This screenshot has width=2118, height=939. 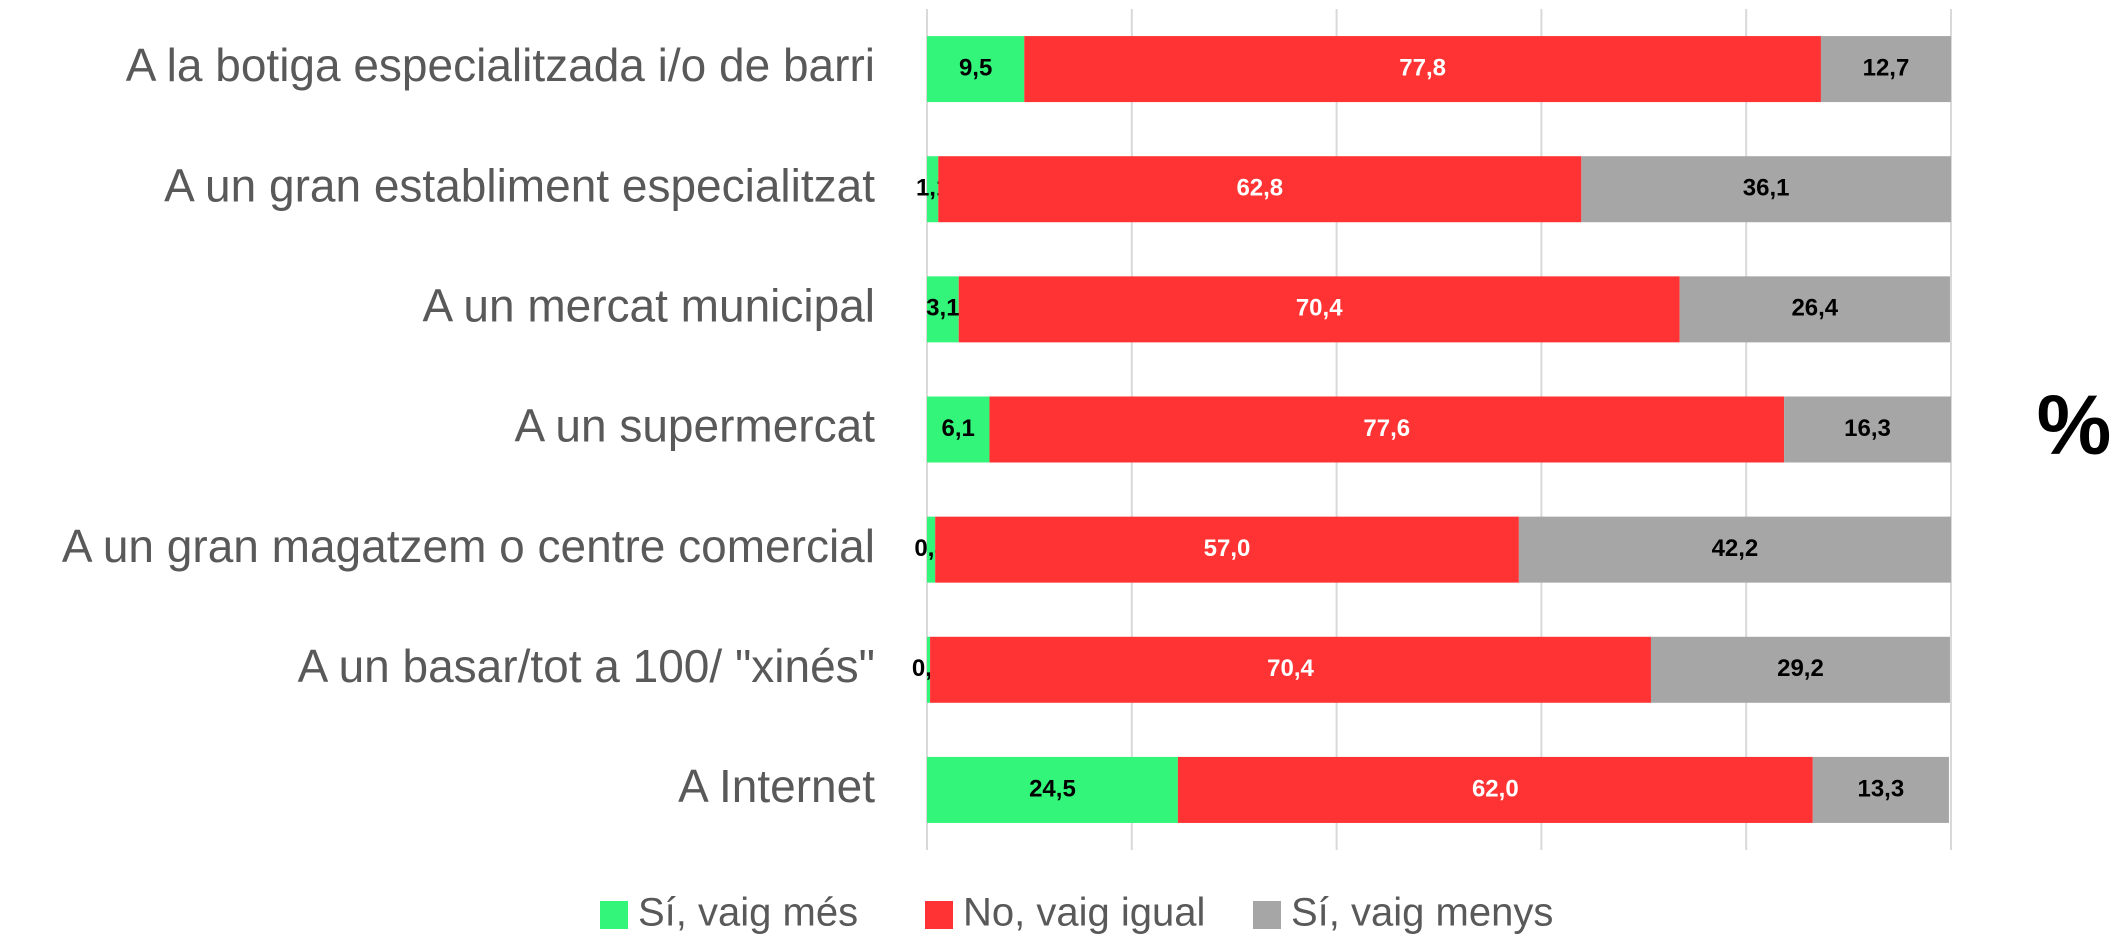 What do you see at coordinates (2074, 425) in the screenshot?
I see `axis-unit-label: %` at bounding box center [2074, 425].